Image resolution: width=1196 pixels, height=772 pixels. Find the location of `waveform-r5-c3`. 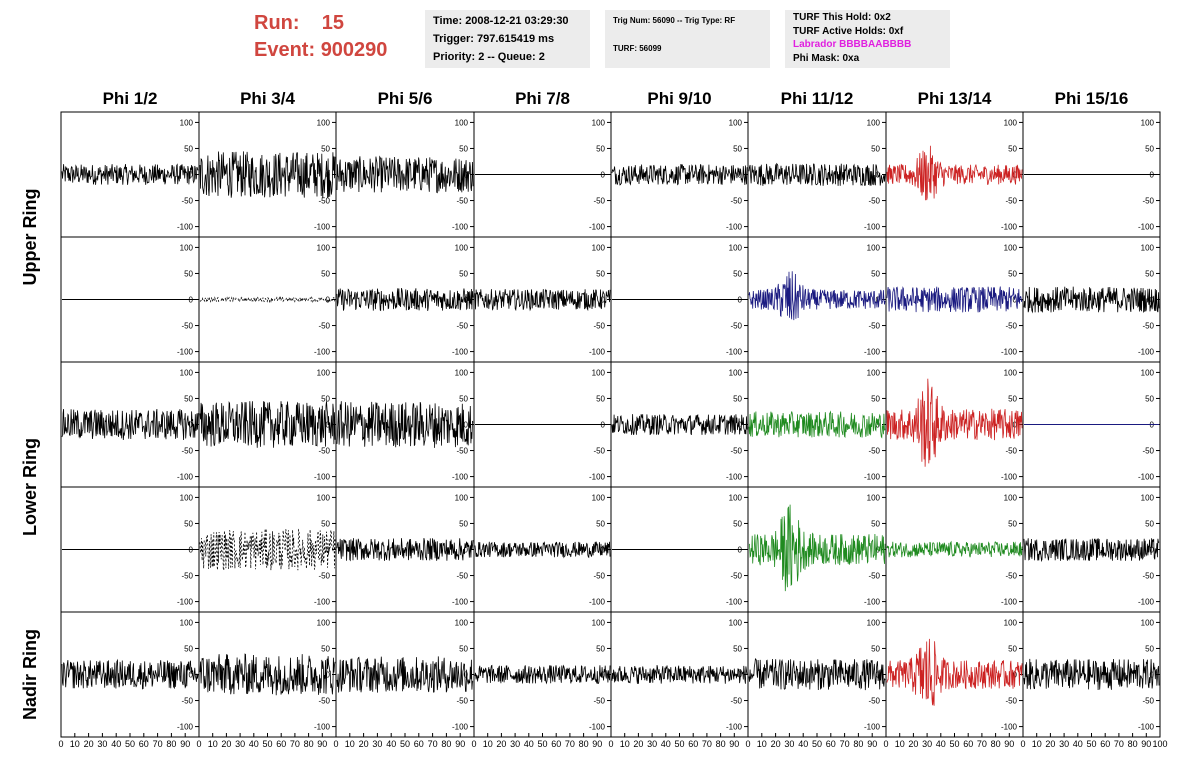

waveform-r5-c3 is located at coordinates (405, 674).